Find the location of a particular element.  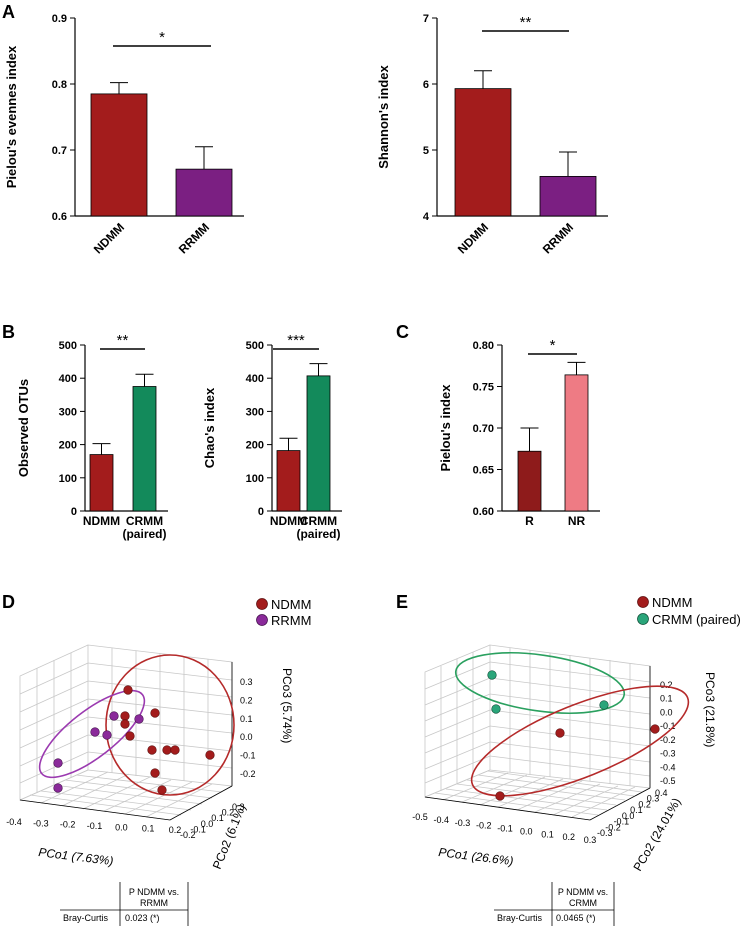

y-tick-label: 0 is located at coordinates (74, 512).